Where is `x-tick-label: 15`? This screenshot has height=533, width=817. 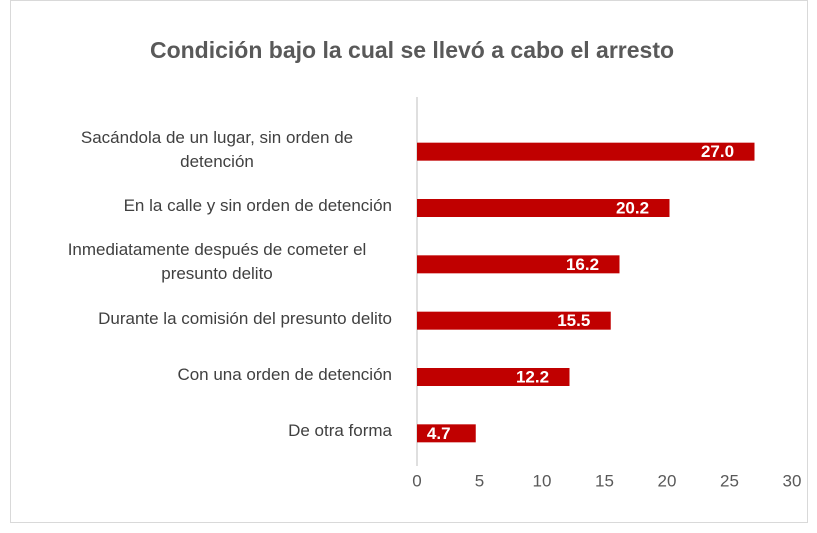
x-tick-label: 15 is located at coordinates (604, 480).